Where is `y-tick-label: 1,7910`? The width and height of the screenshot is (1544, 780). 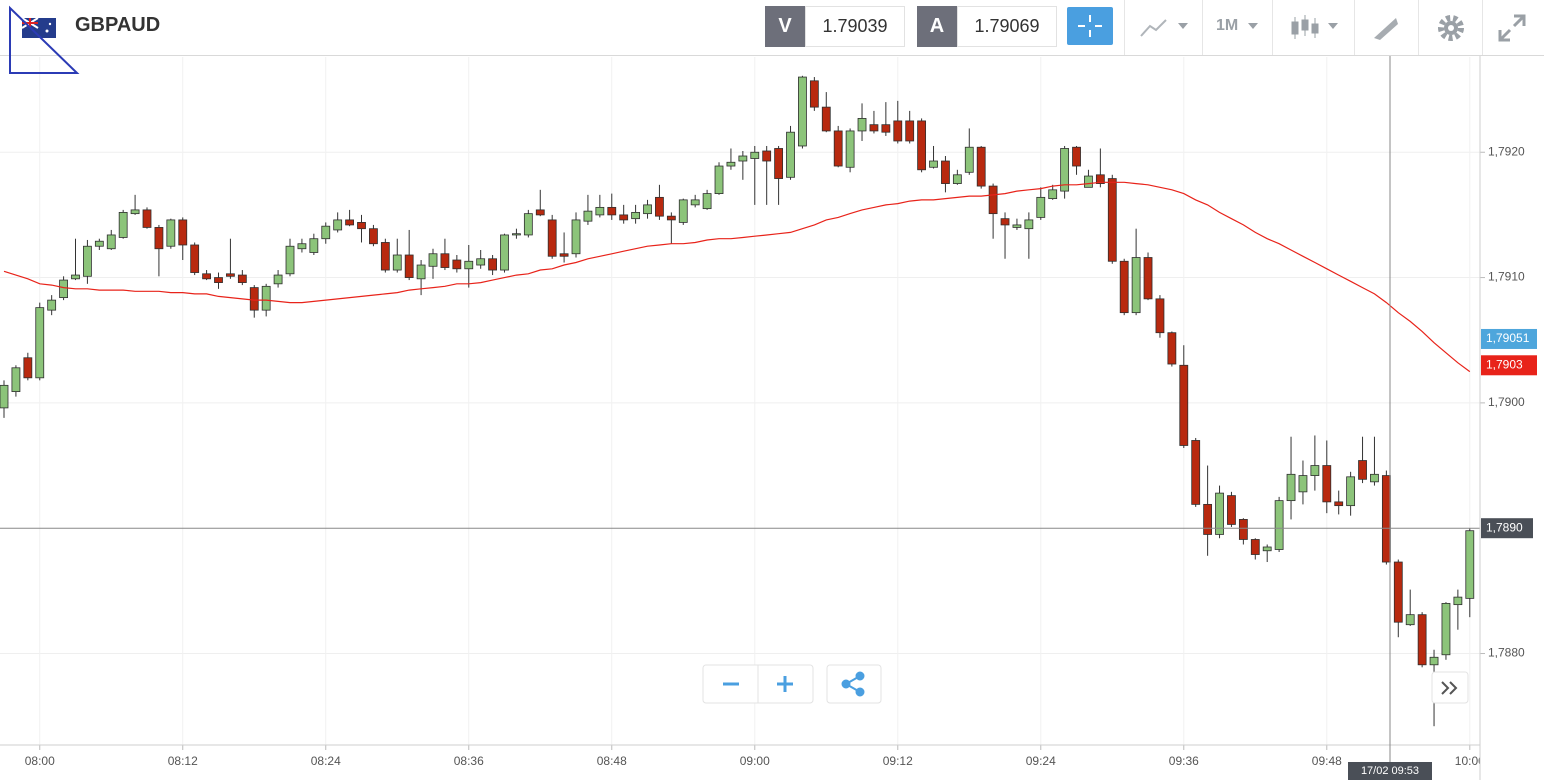 y-tick-label: 1,7910 is located at coordinates (1506, 277).